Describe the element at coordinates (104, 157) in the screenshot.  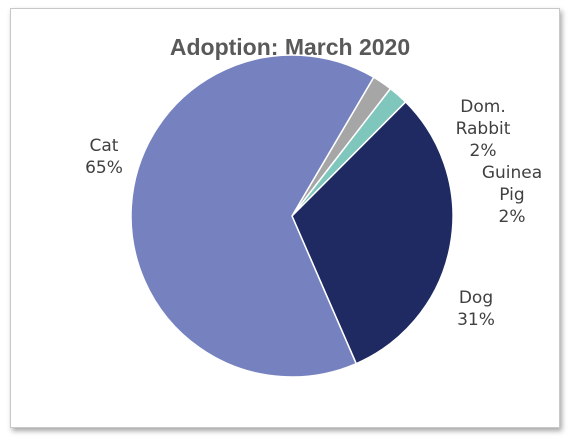
I see `slice-label-cat: Cat 65%` at that location.